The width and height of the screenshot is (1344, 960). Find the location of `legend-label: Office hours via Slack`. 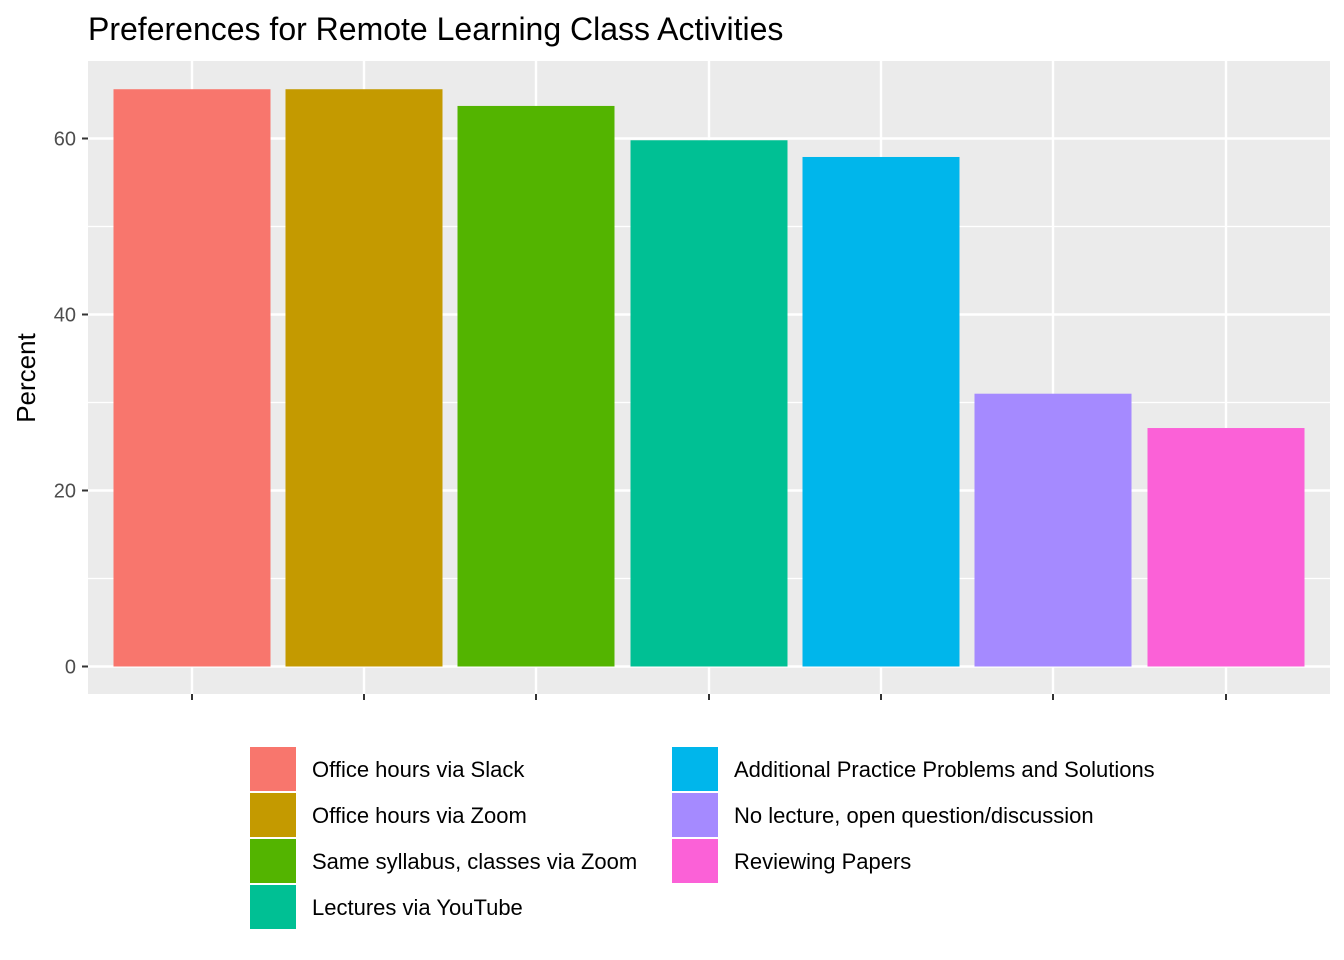

legend-label: Office hours via Slack is located at coordinates (418, 769).